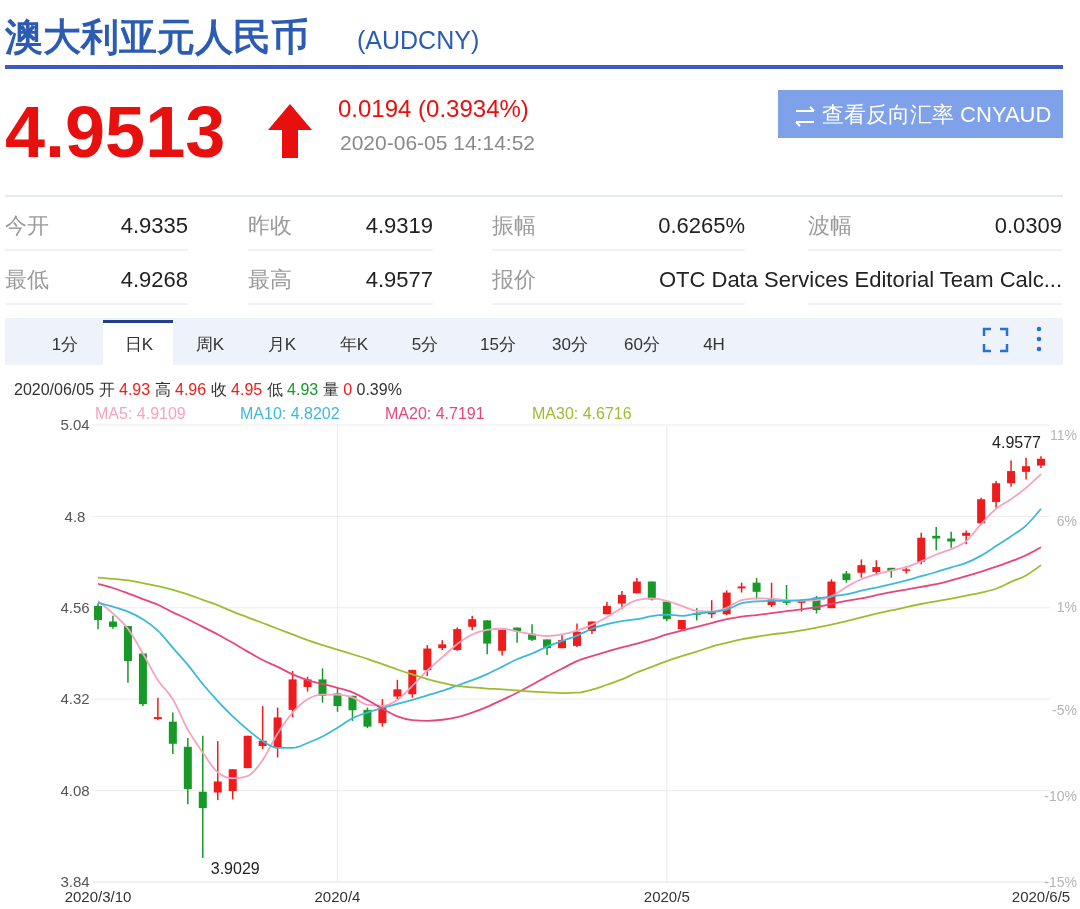 The image size is (1080, 909). Describe the element at coordinates (65, 344) in the screenshot. I see `text: 1分` at that location.